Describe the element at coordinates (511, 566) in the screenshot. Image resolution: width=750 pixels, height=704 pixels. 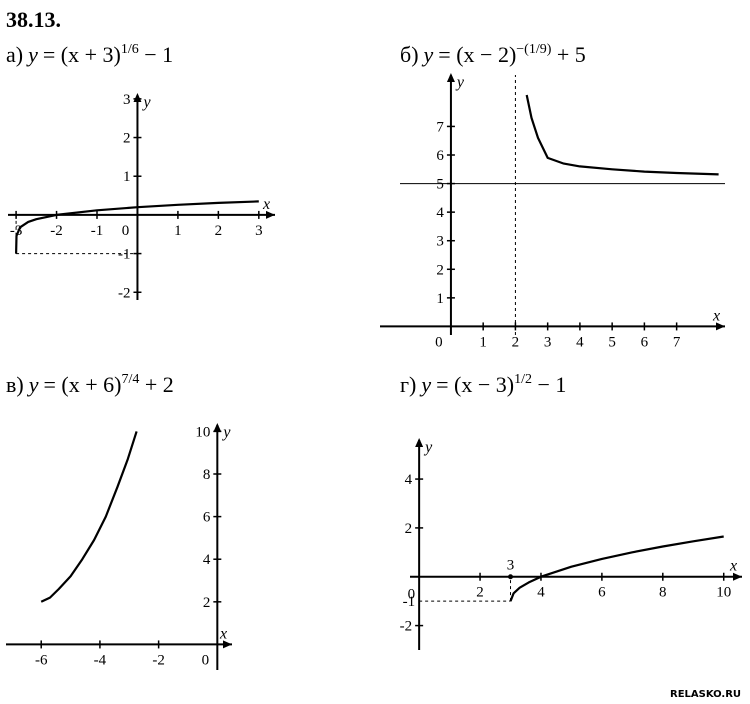
I see `x-three-label: 3` at that location.